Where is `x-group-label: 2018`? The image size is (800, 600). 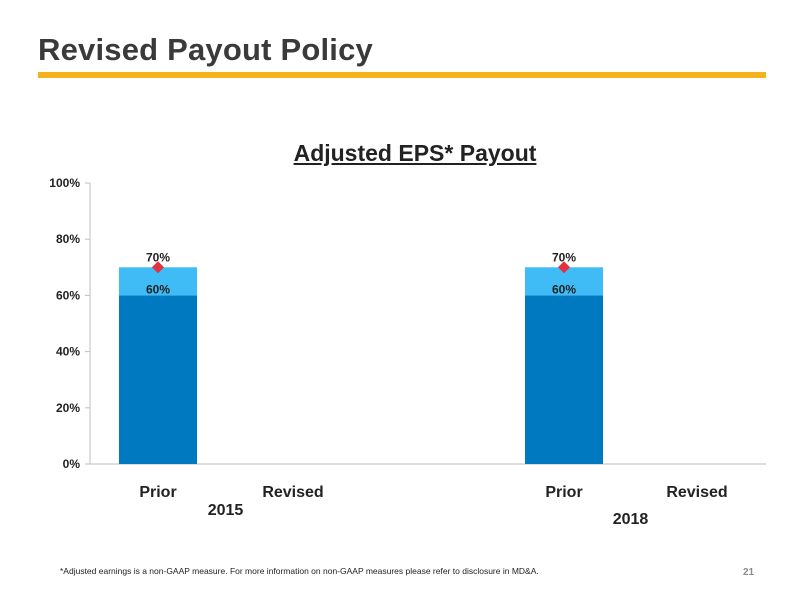 x-group-label: 2018 is located at coordinates (631, 519).